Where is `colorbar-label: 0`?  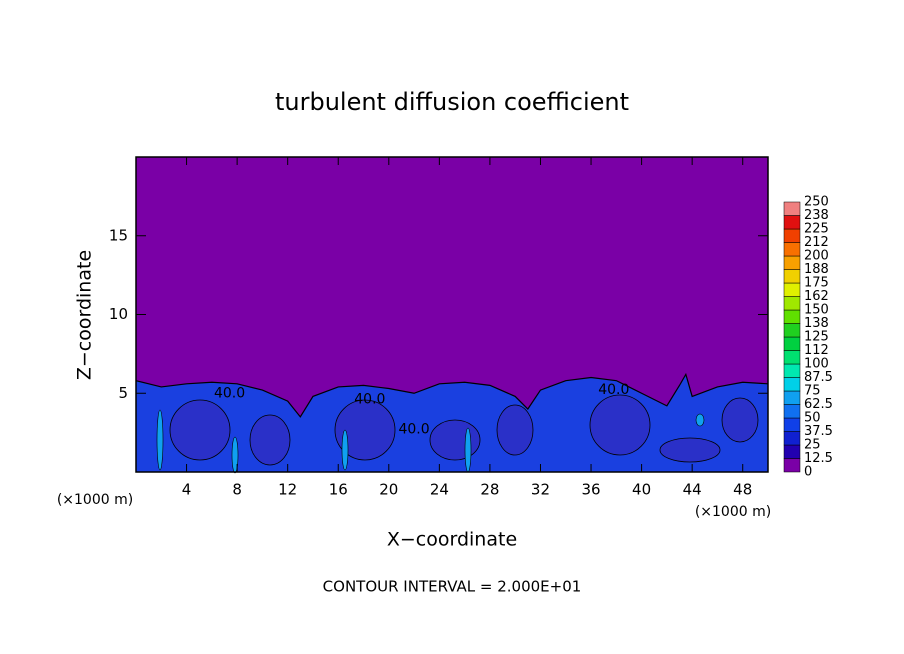
colorbar-label: 0 is located at coordinates (808, 472).